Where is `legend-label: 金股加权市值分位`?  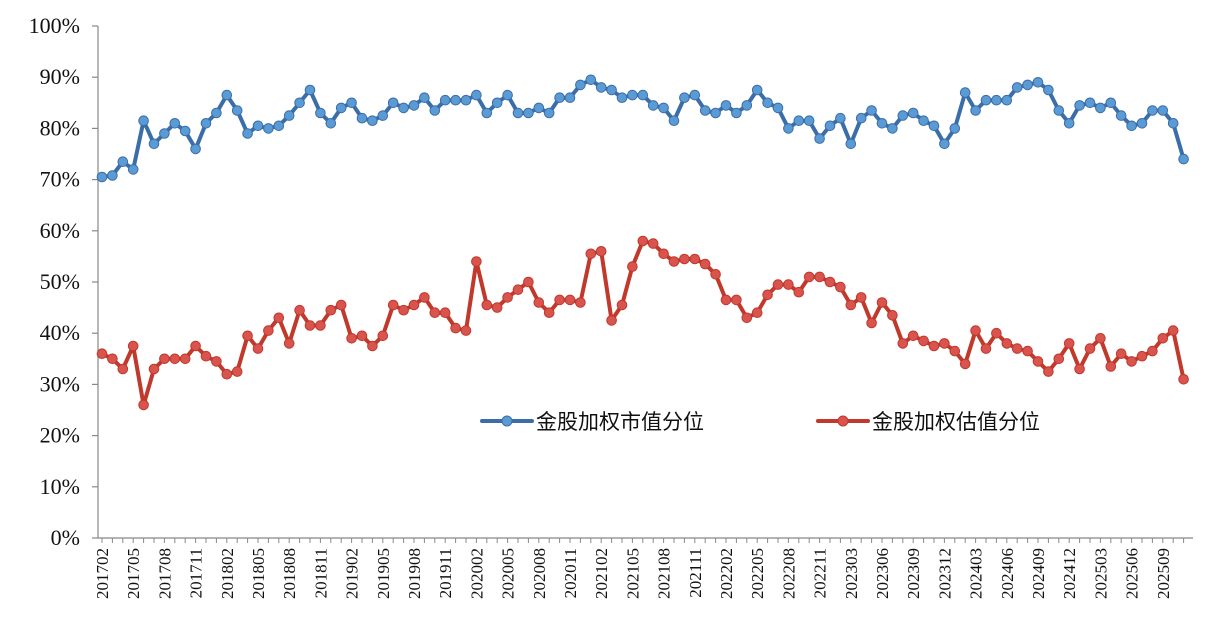 legend-label: 金股加权市值分位 is located at coordinates (620, 422).